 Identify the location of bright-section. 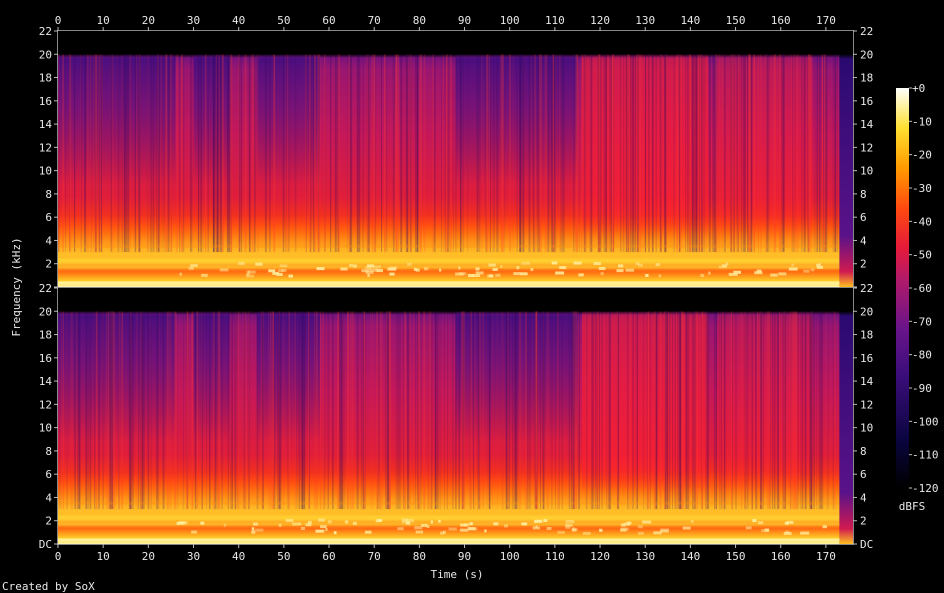
(645, 159).